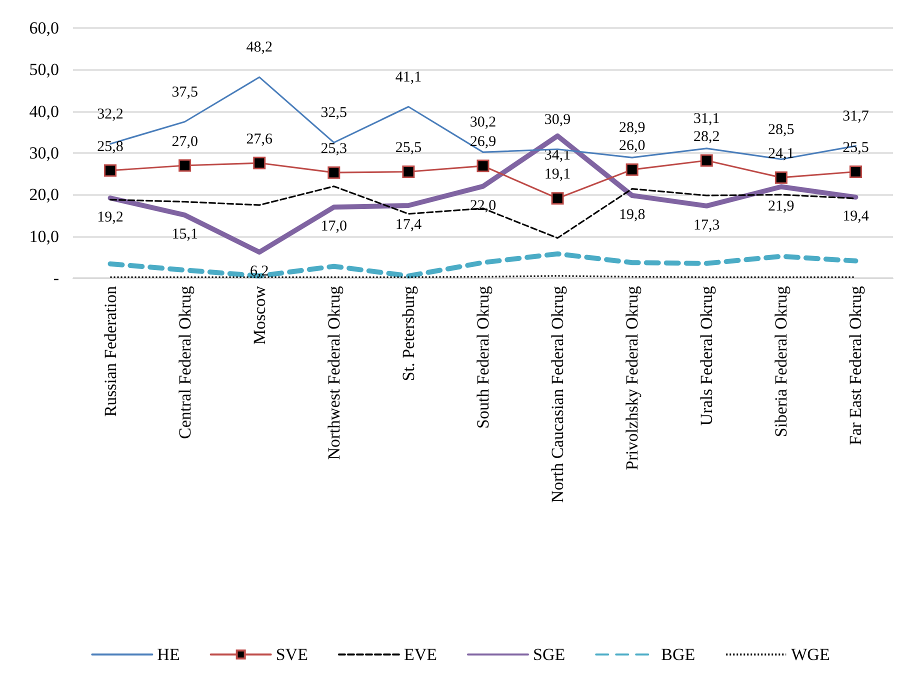 This screenshot has height=681, width=921. Describe the element at coordinates (44, 194) in the screenshot. I see `y-tick-label: 20,0` at that location.